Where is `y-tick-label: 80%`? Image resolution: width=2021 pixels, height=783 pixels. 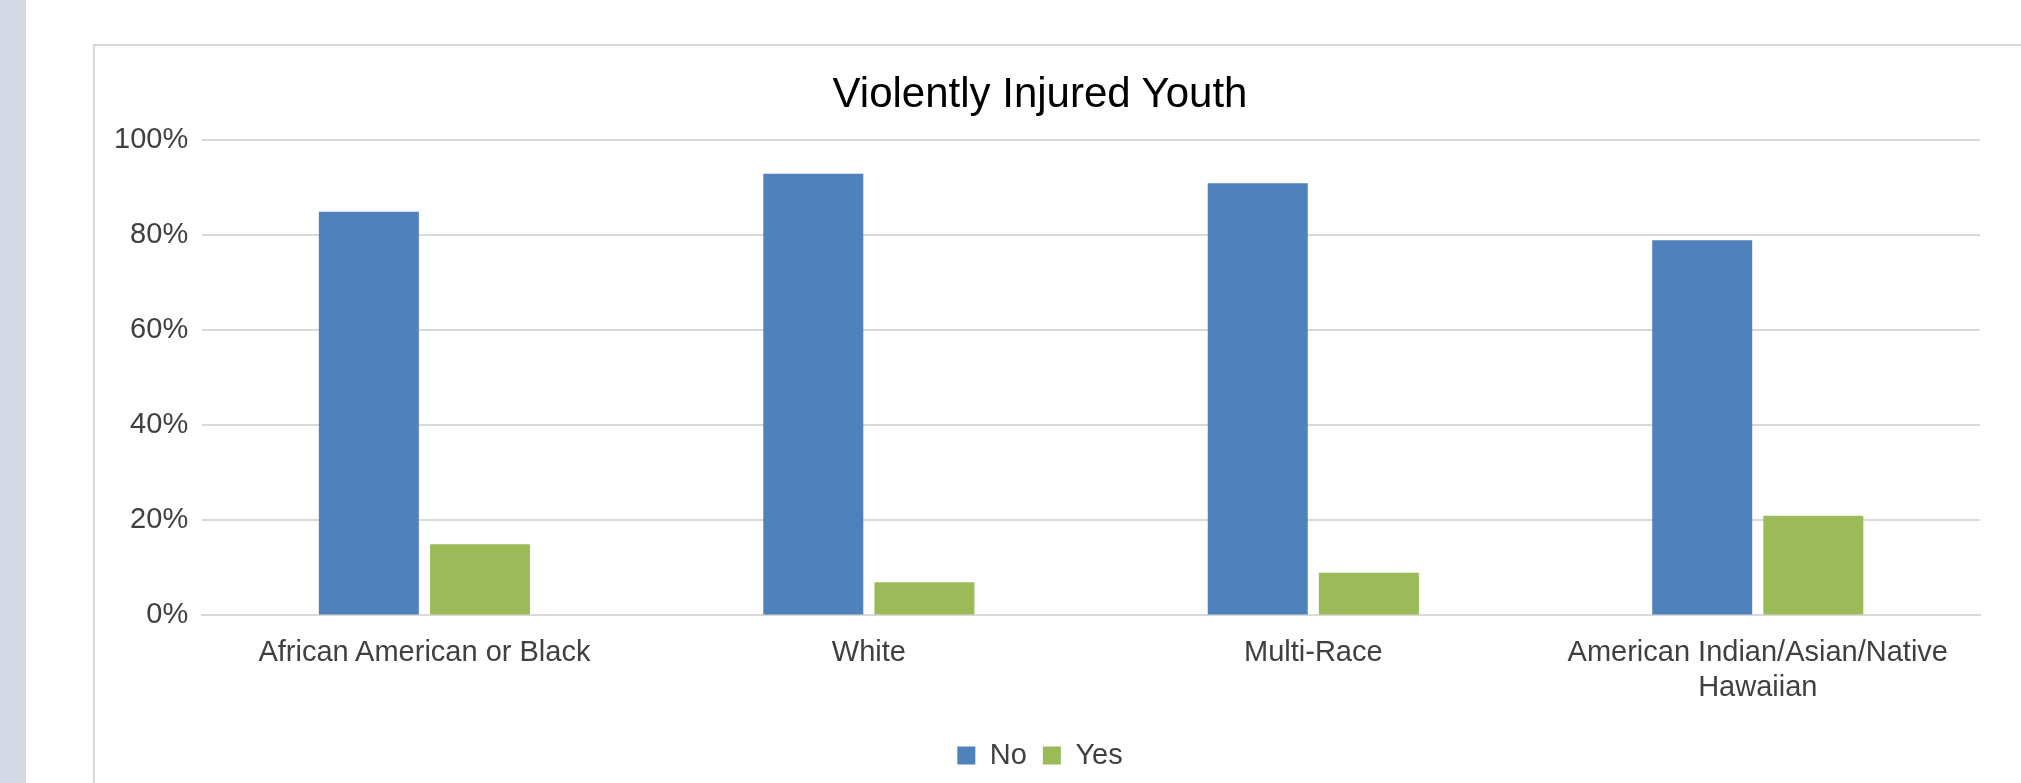 y-tick-label: 80% is located at coordinates (159, 233).